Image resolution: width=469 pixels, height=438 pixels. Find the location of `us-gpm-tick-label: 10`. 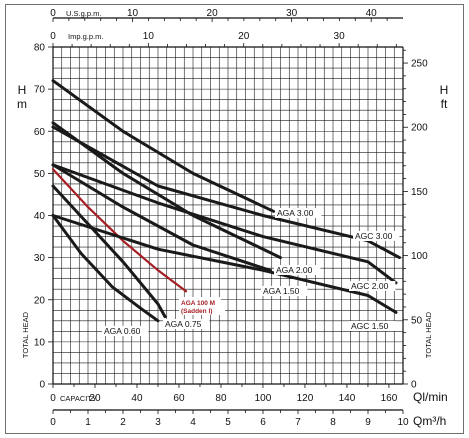

us-gpm-tick-label: 10 is located at coordinates (133, 13).